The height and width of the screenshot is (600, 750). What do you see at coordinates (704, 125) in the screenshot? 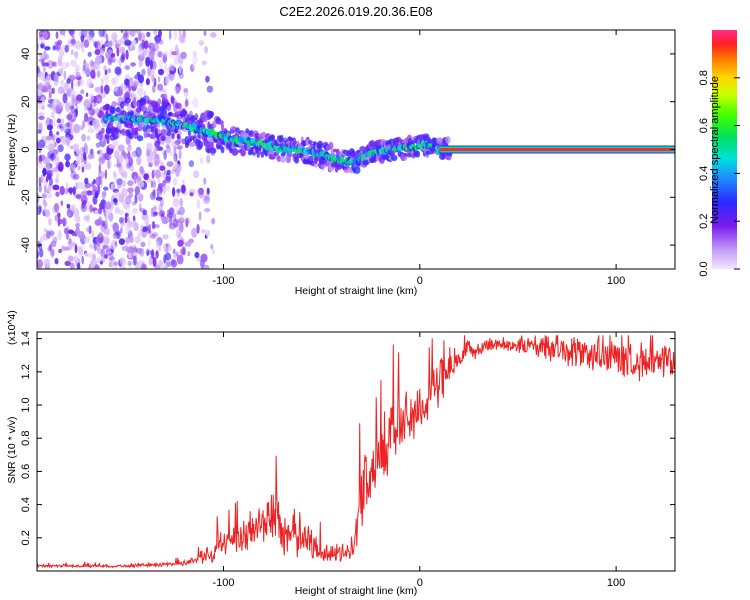
I see `colorbar-tick-label: 0.6` at bounding box center [704, 125].